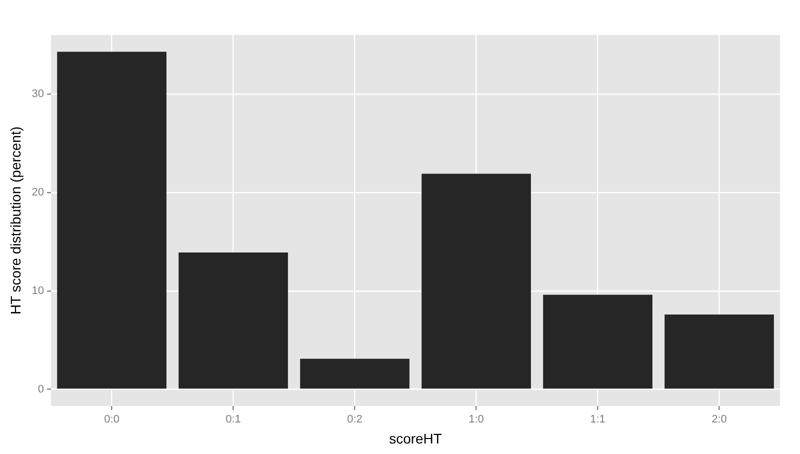 Image resolution: width=800 pixels, height=454 pixels. I want to click on y-tick-label: 0, so click(41, 389).